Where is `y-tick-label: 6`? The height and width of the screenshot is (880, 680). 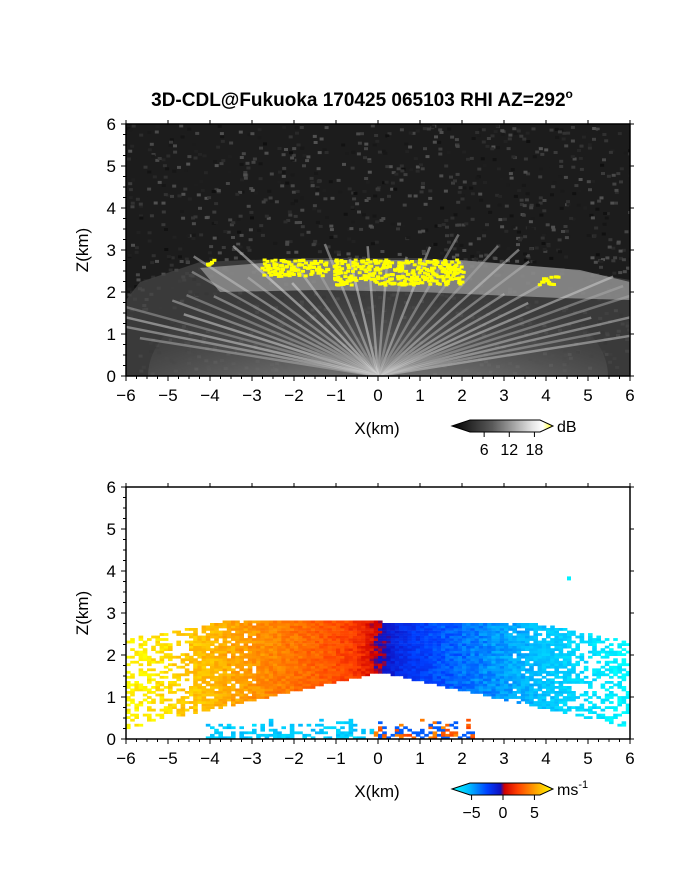 y-tick-label: 6 is located at coordinates (111, 124).